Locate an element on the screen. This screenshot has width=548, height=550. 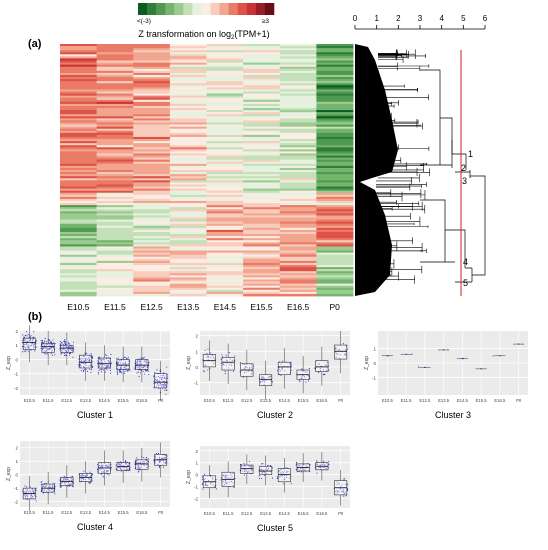
x-tick-label: E11.5 is located at coordinates (48, 400).